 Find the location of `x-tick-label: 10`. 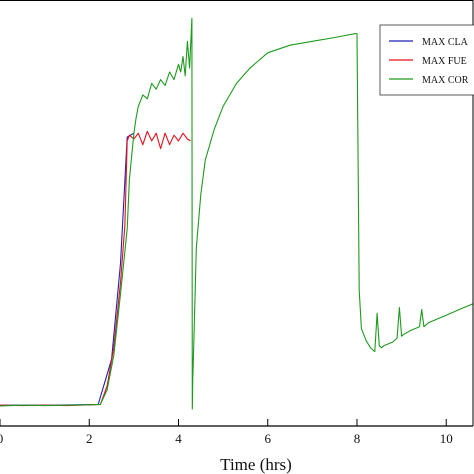

x-tick-label: 10 is located at coordinates (446, 438).